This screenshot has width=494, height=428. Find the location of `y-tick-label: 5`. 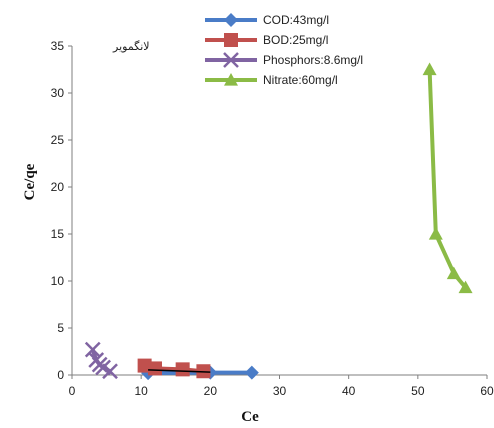

y-tick-label: 5 is located at coordinates (60, 328).